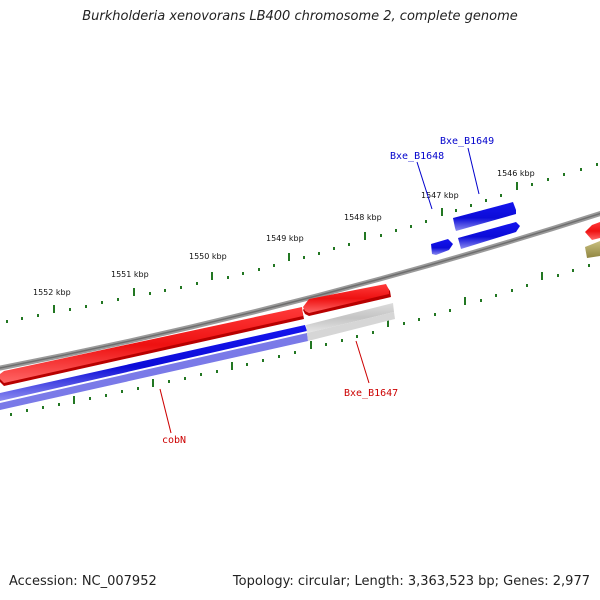  I want to click on gene-forward-edge, so click(592, 231).